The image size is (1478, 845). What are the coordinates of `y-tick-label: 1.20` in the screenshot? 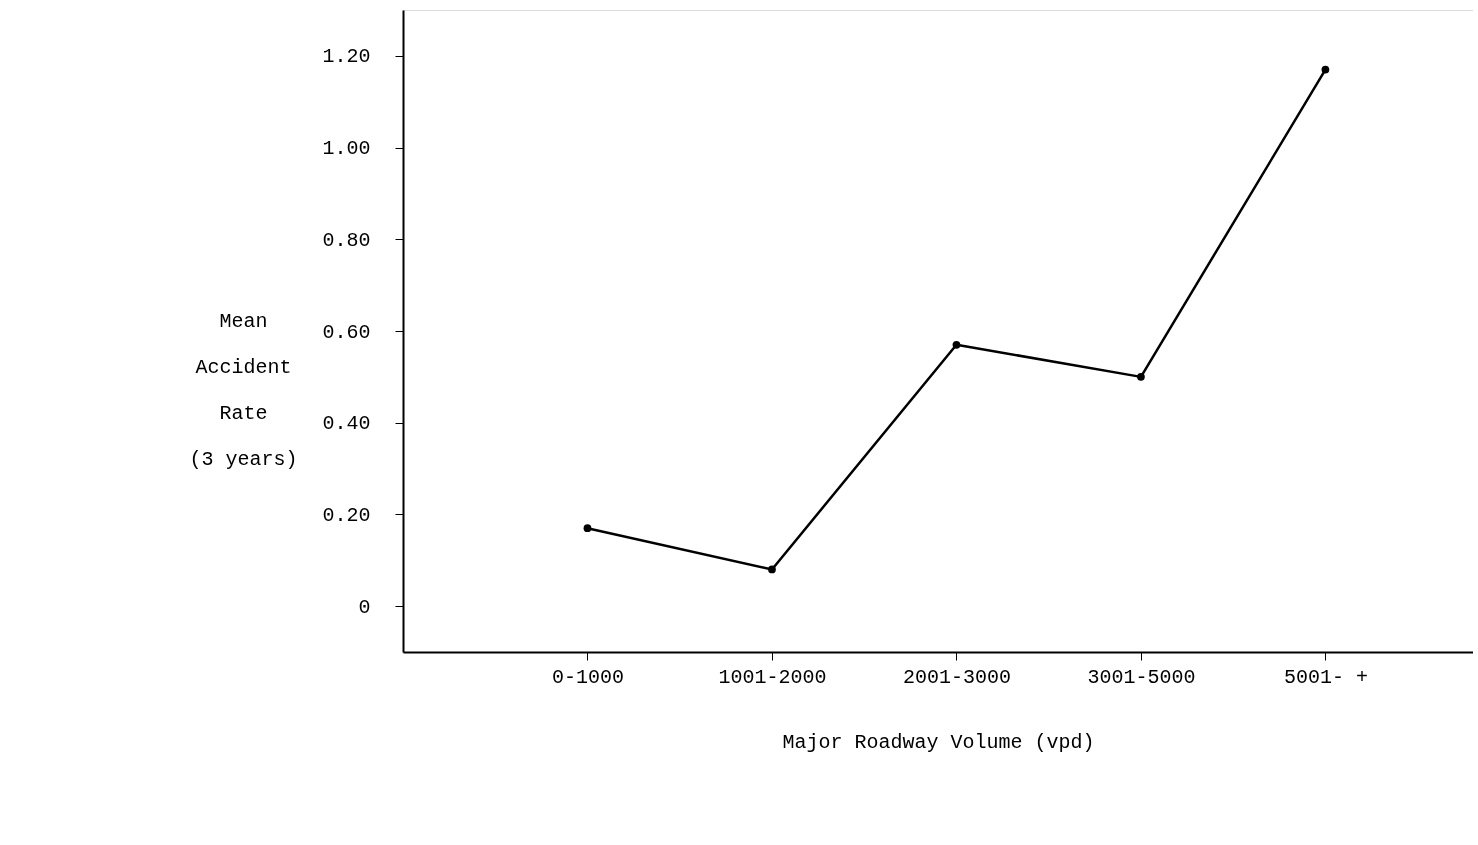 It's located at (346, 57).